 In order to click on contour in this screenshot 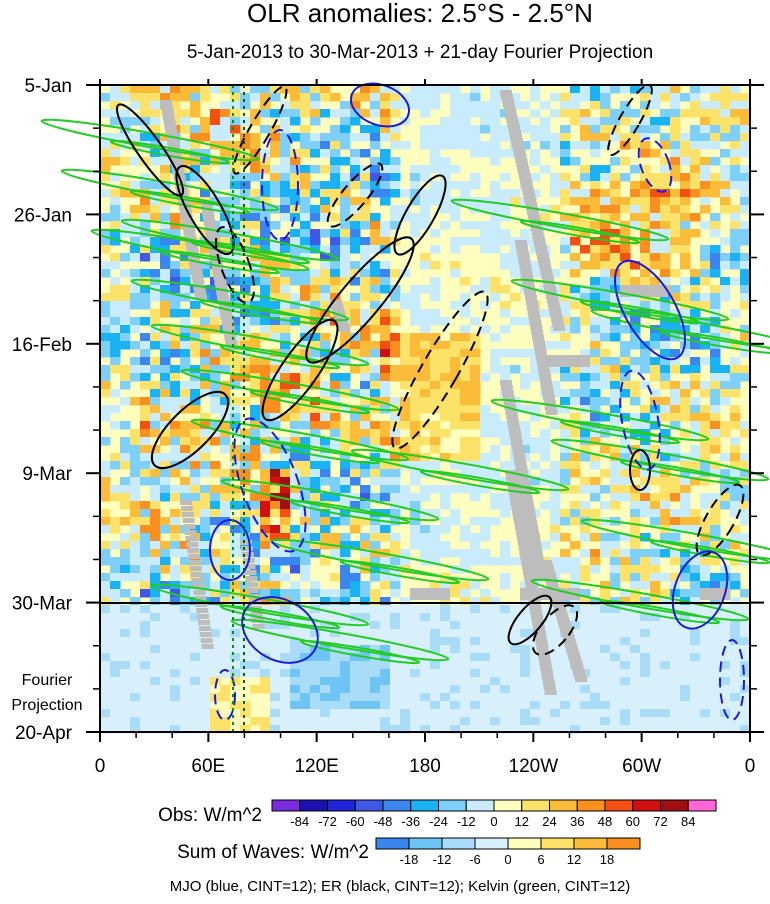, I will do `click(620, 300)`.